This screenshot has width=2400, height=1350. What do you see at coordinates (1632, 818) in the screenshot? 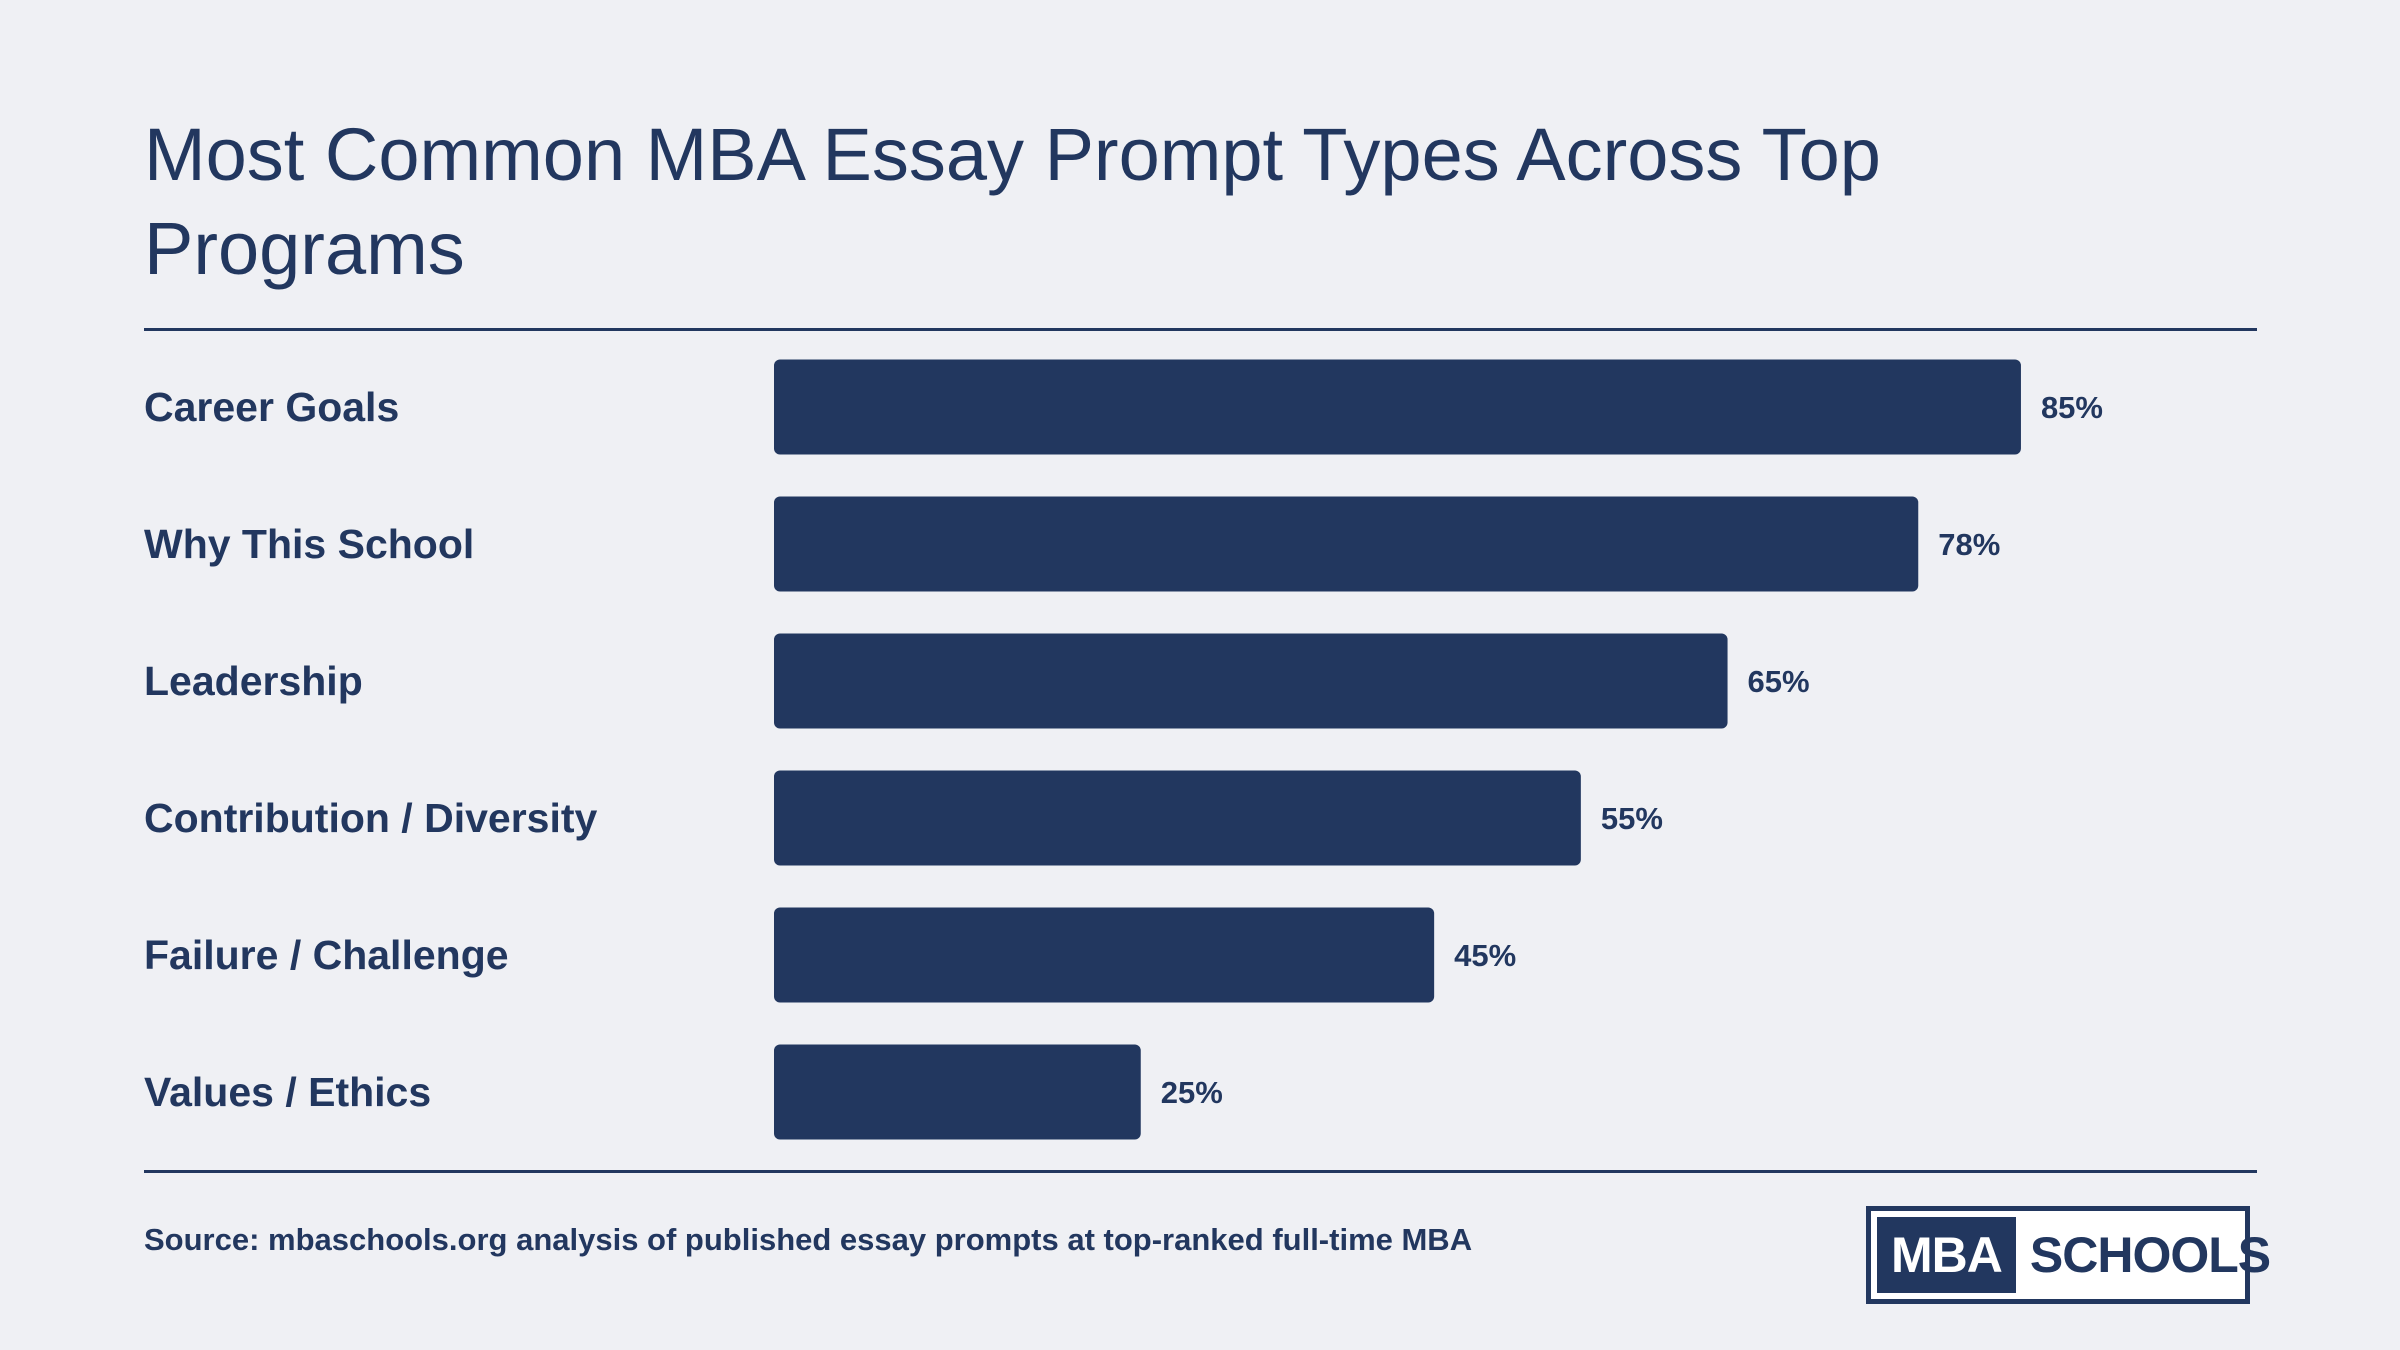
I see `value-label-3: 55%` at bounding box center [1632, 818].